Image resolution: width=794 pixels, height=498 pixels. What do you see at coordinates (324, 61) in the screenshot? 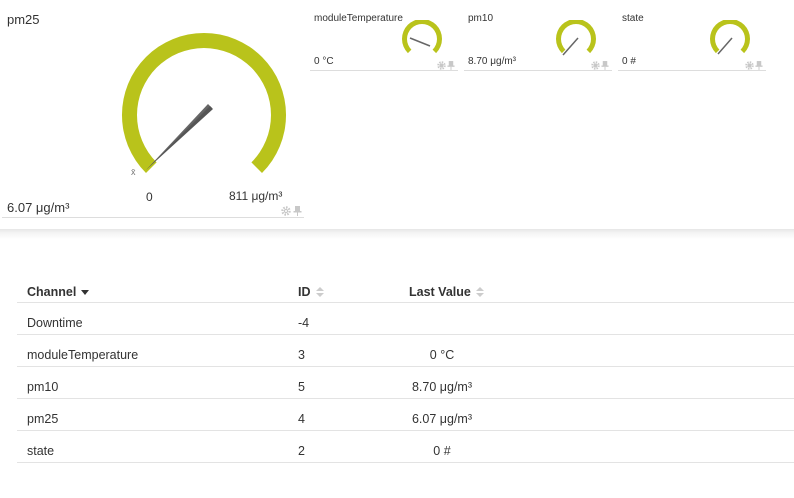
I see `gauge-value: 0 °C` at bounding box center [324, 61].